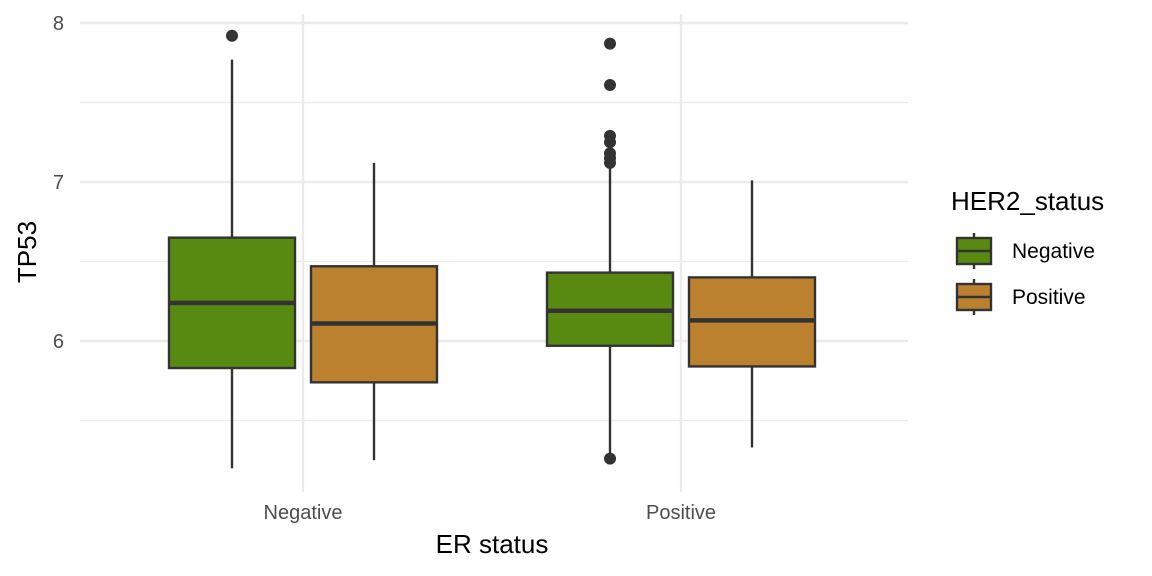  Describe the element at coordinates (490, 513) in the screenshot. I see `x-axis-ticks: Negative Positive` at that location.